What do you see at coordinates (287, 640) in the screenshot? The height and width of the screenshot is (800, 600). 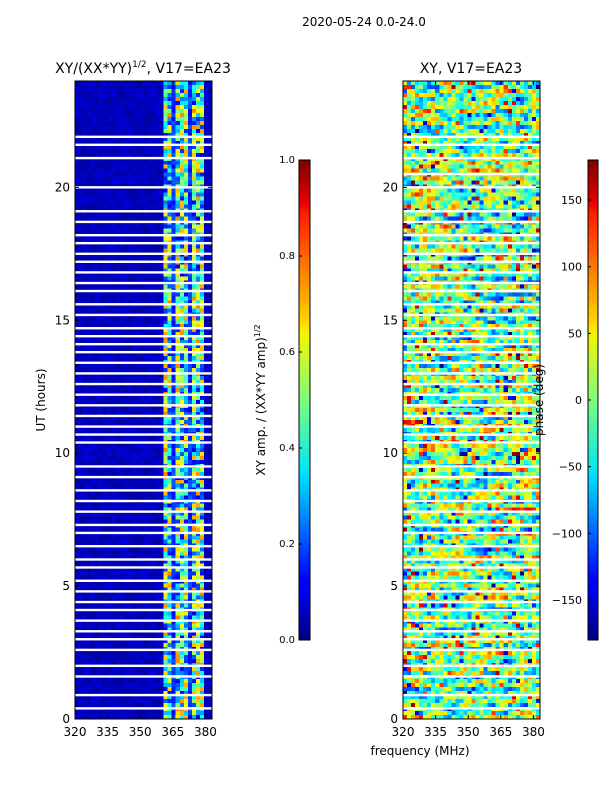 I see `colorbar-tick-label: 0.0` at bounding box center [287, 640].